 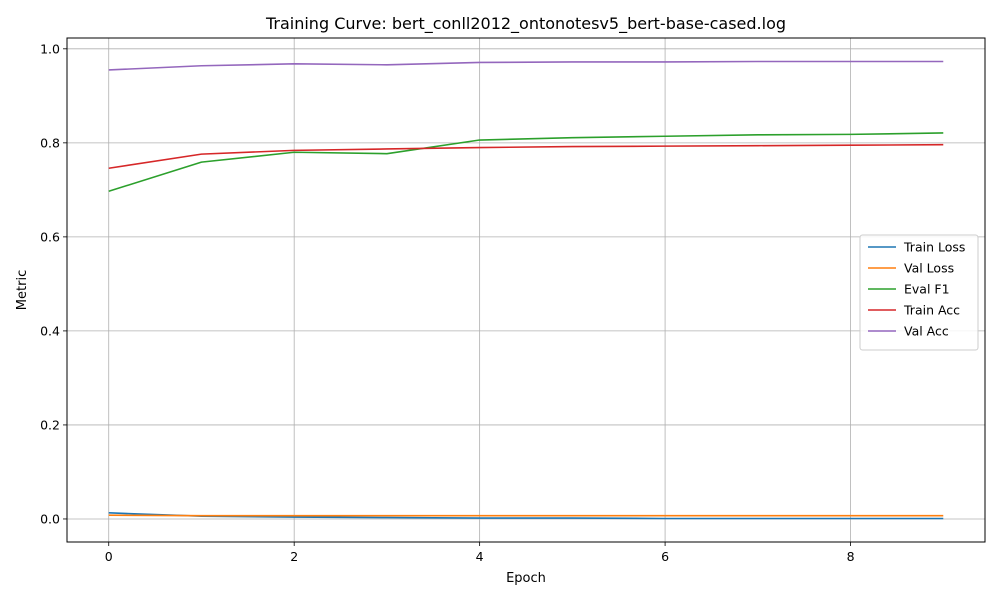 I want to click on y-axis-ticks: 0.0 0.2 0.4 0.6 0.8 1.0, so click(x=53, y=283).